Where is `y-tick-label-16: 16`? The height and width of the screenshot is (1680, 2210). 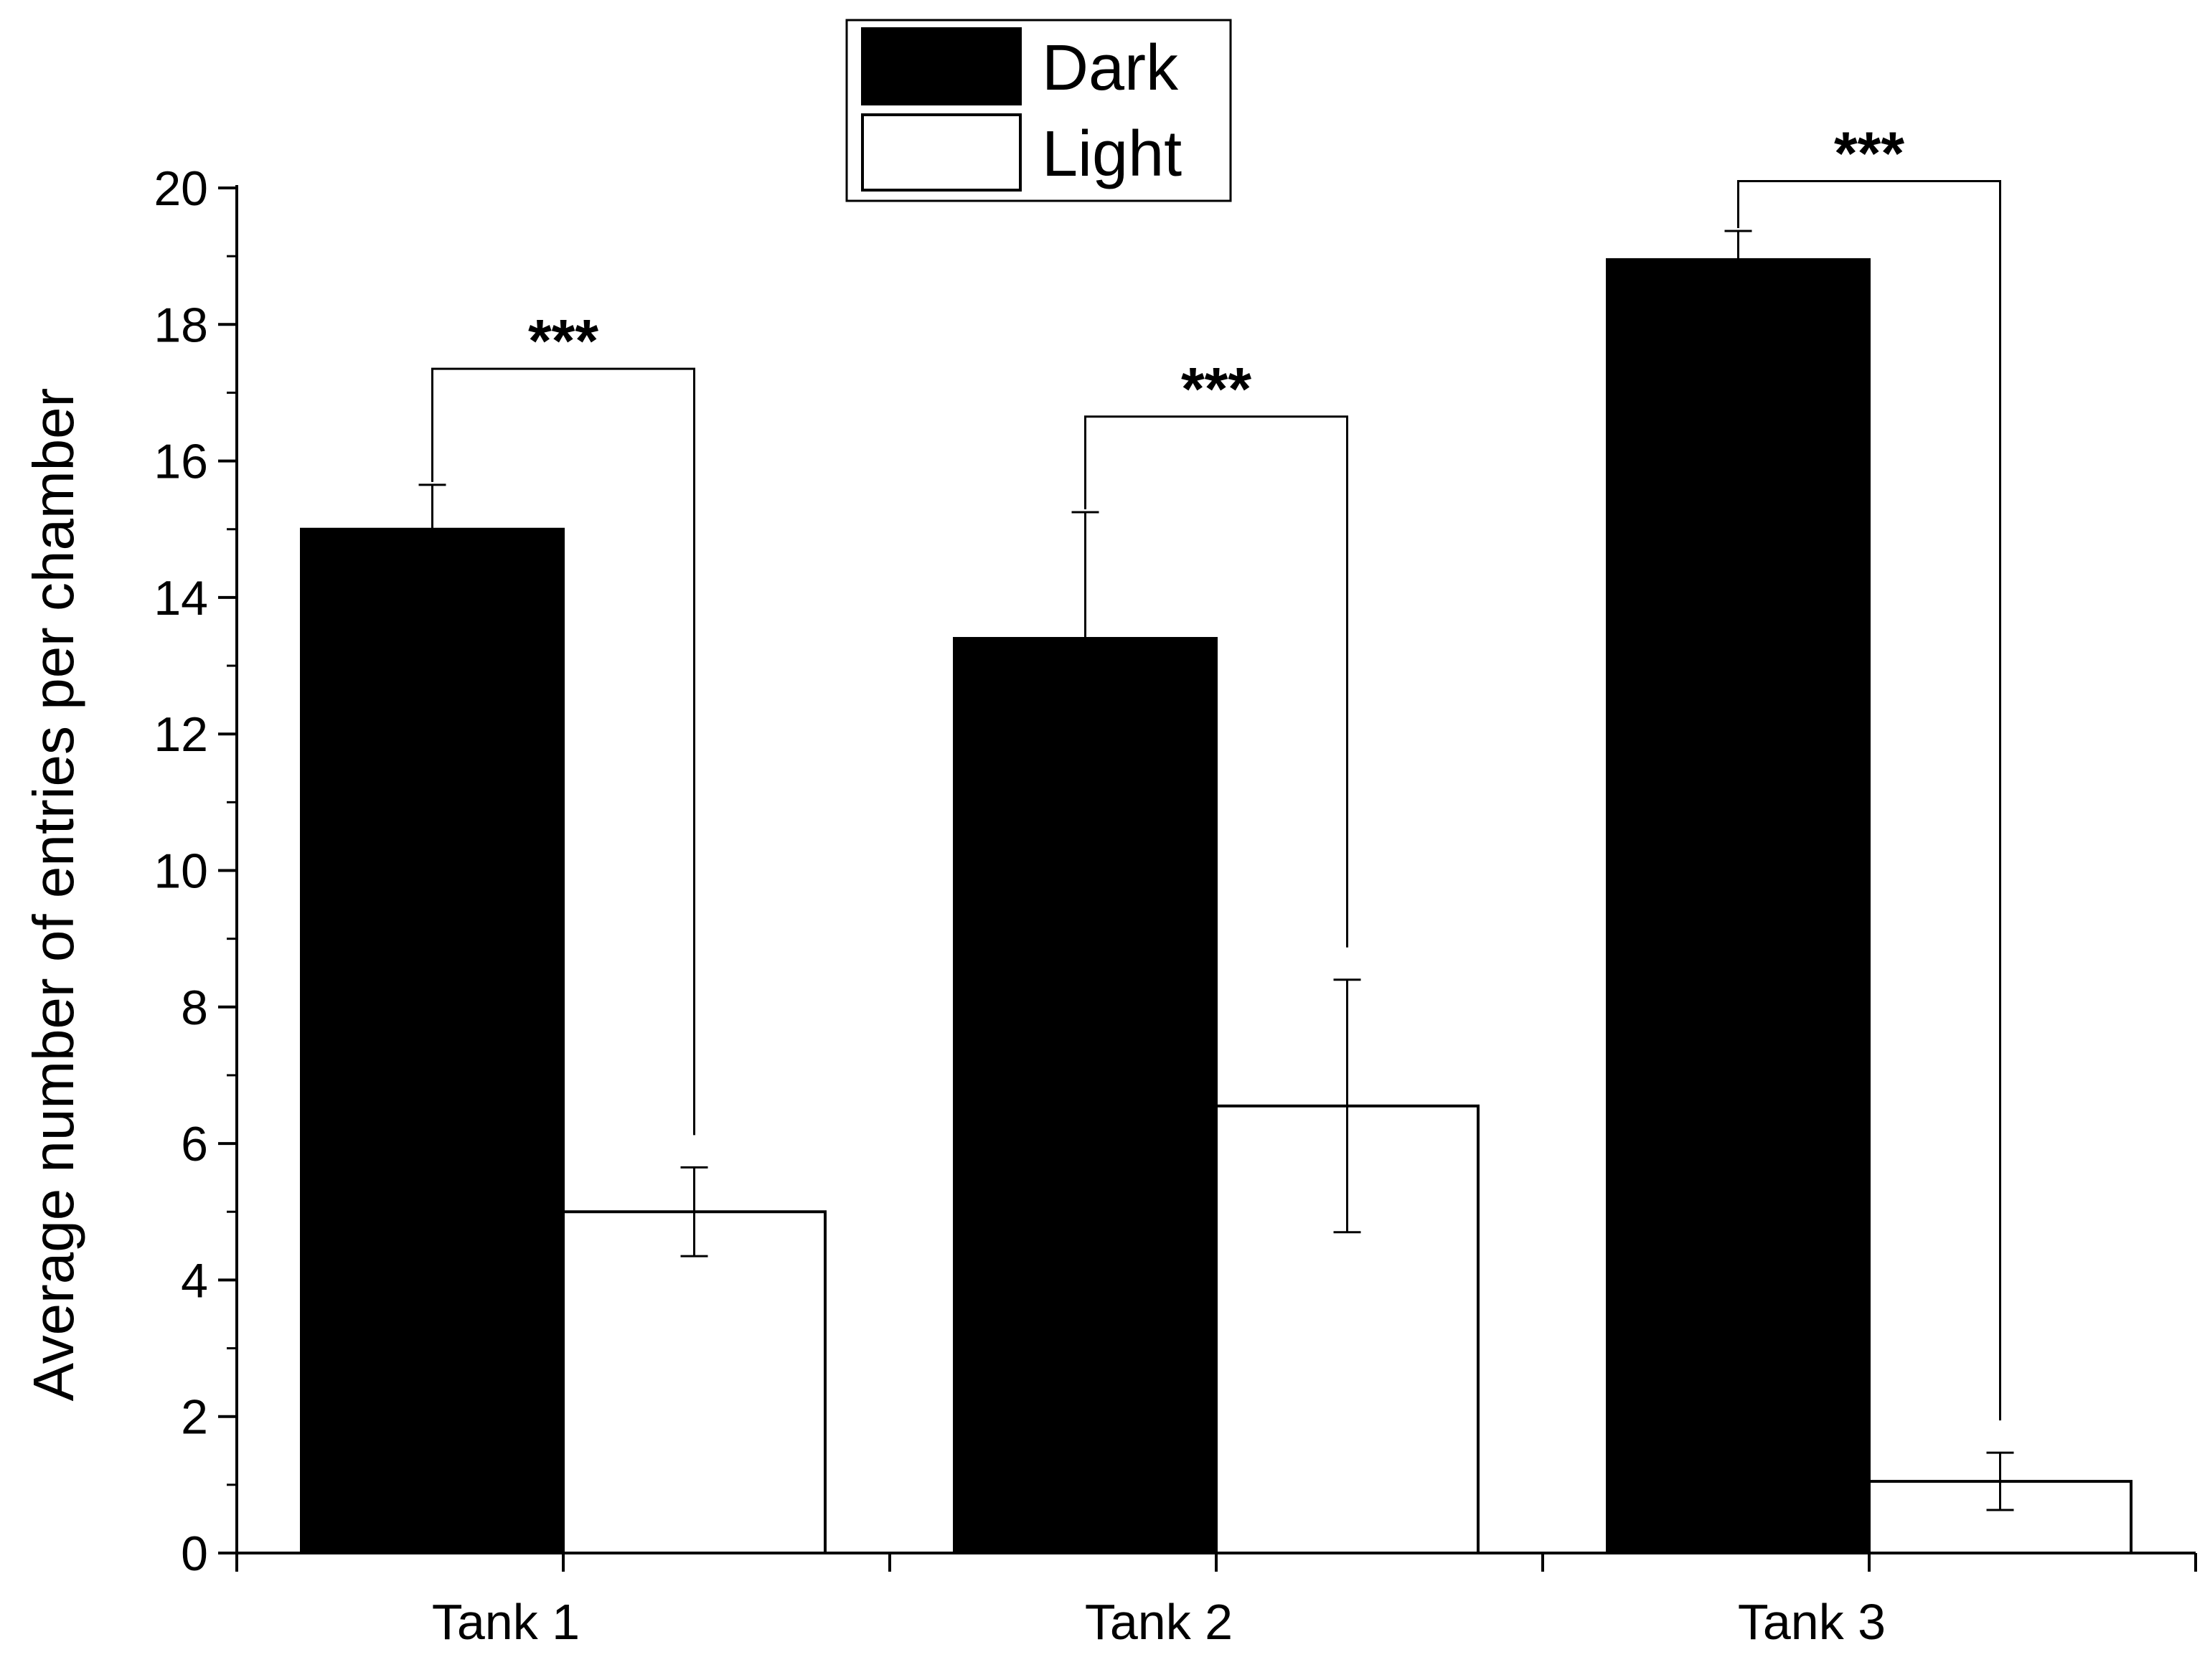 y-tick-label-16: 16 is located at coordinates (181, 462).